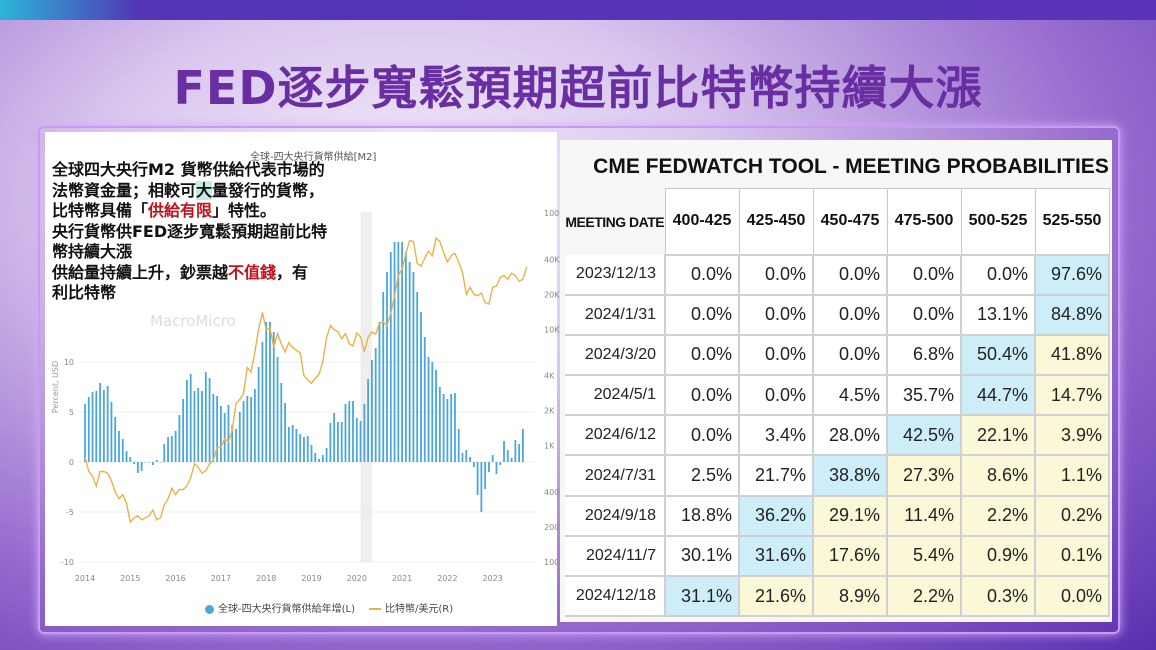  I want to click on annotation-text-span: 量發行的貨幣，, so click(268, 190).